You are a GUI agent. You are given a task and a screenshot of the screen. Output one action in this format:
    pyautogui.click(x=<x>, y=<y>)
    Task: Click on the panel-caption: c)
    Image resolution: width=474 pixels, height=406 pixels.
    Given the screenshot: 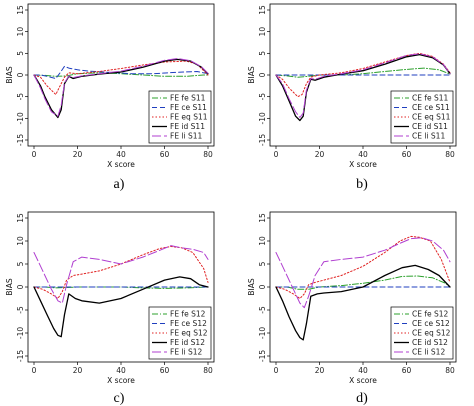 What is the action you would take?
    pyautogui.click(x=119, y=398)
    